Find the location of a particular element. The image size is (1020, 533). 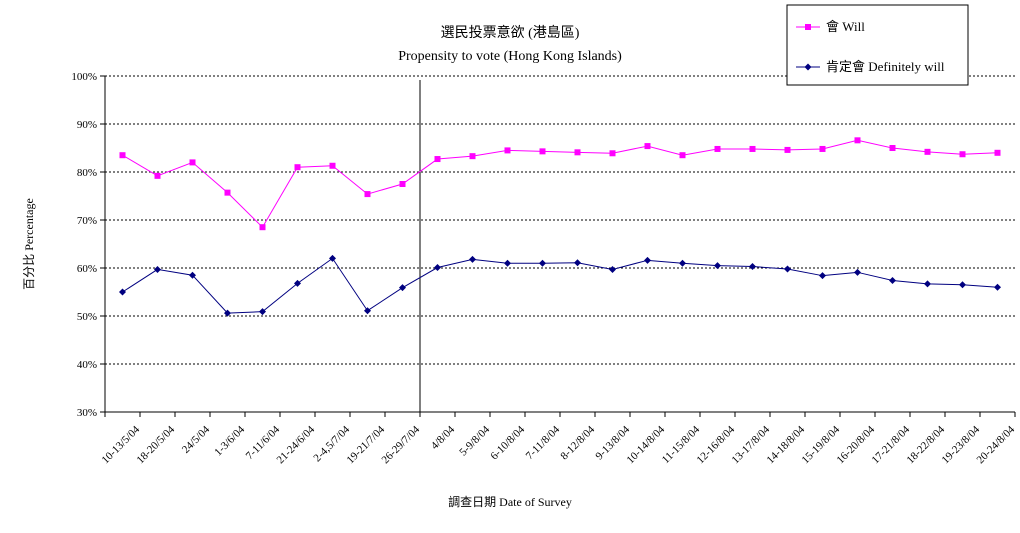

y-tick-label: 80% is located at coordinates (87, 173).